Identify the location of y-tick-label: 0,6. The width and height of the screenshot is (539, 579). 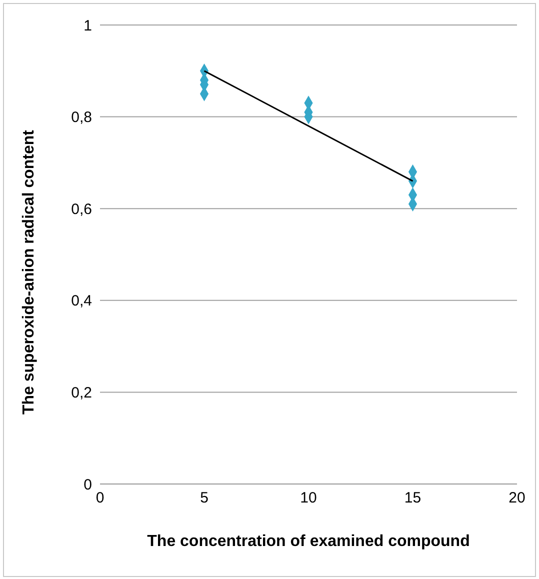
(81, 209).